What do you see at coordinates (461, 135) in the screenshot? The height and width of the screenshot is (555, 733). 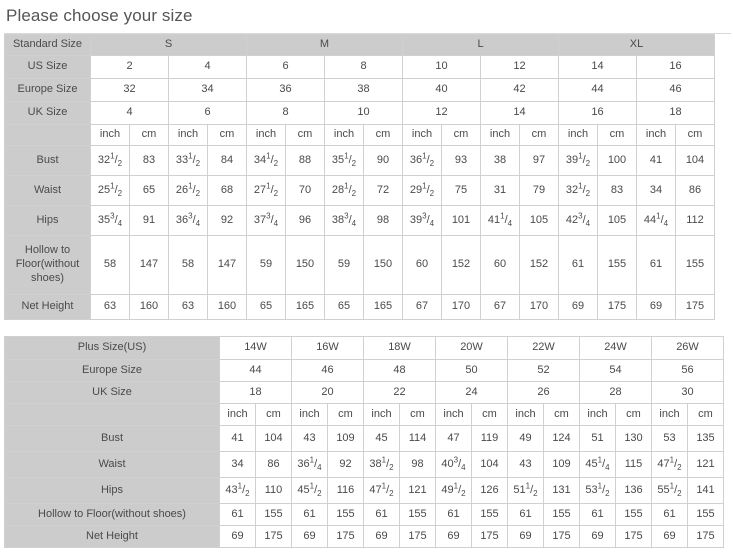 I see `unit-header-9: cm` at bounding box center [461, 135].